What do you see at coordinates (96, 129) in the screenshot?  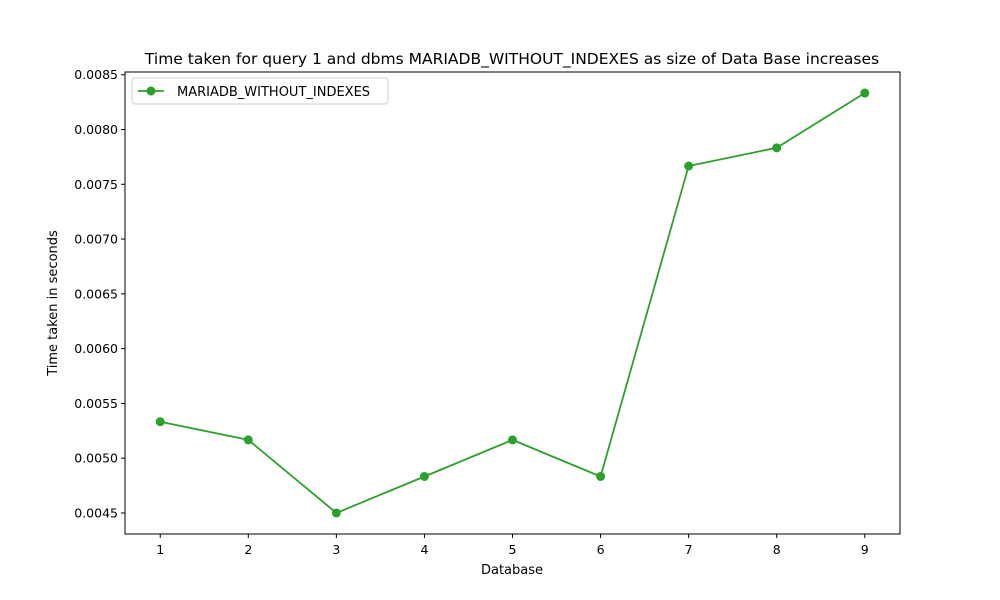 I see `y-tick-label: 0.0080` at bounding box center [96, 129].